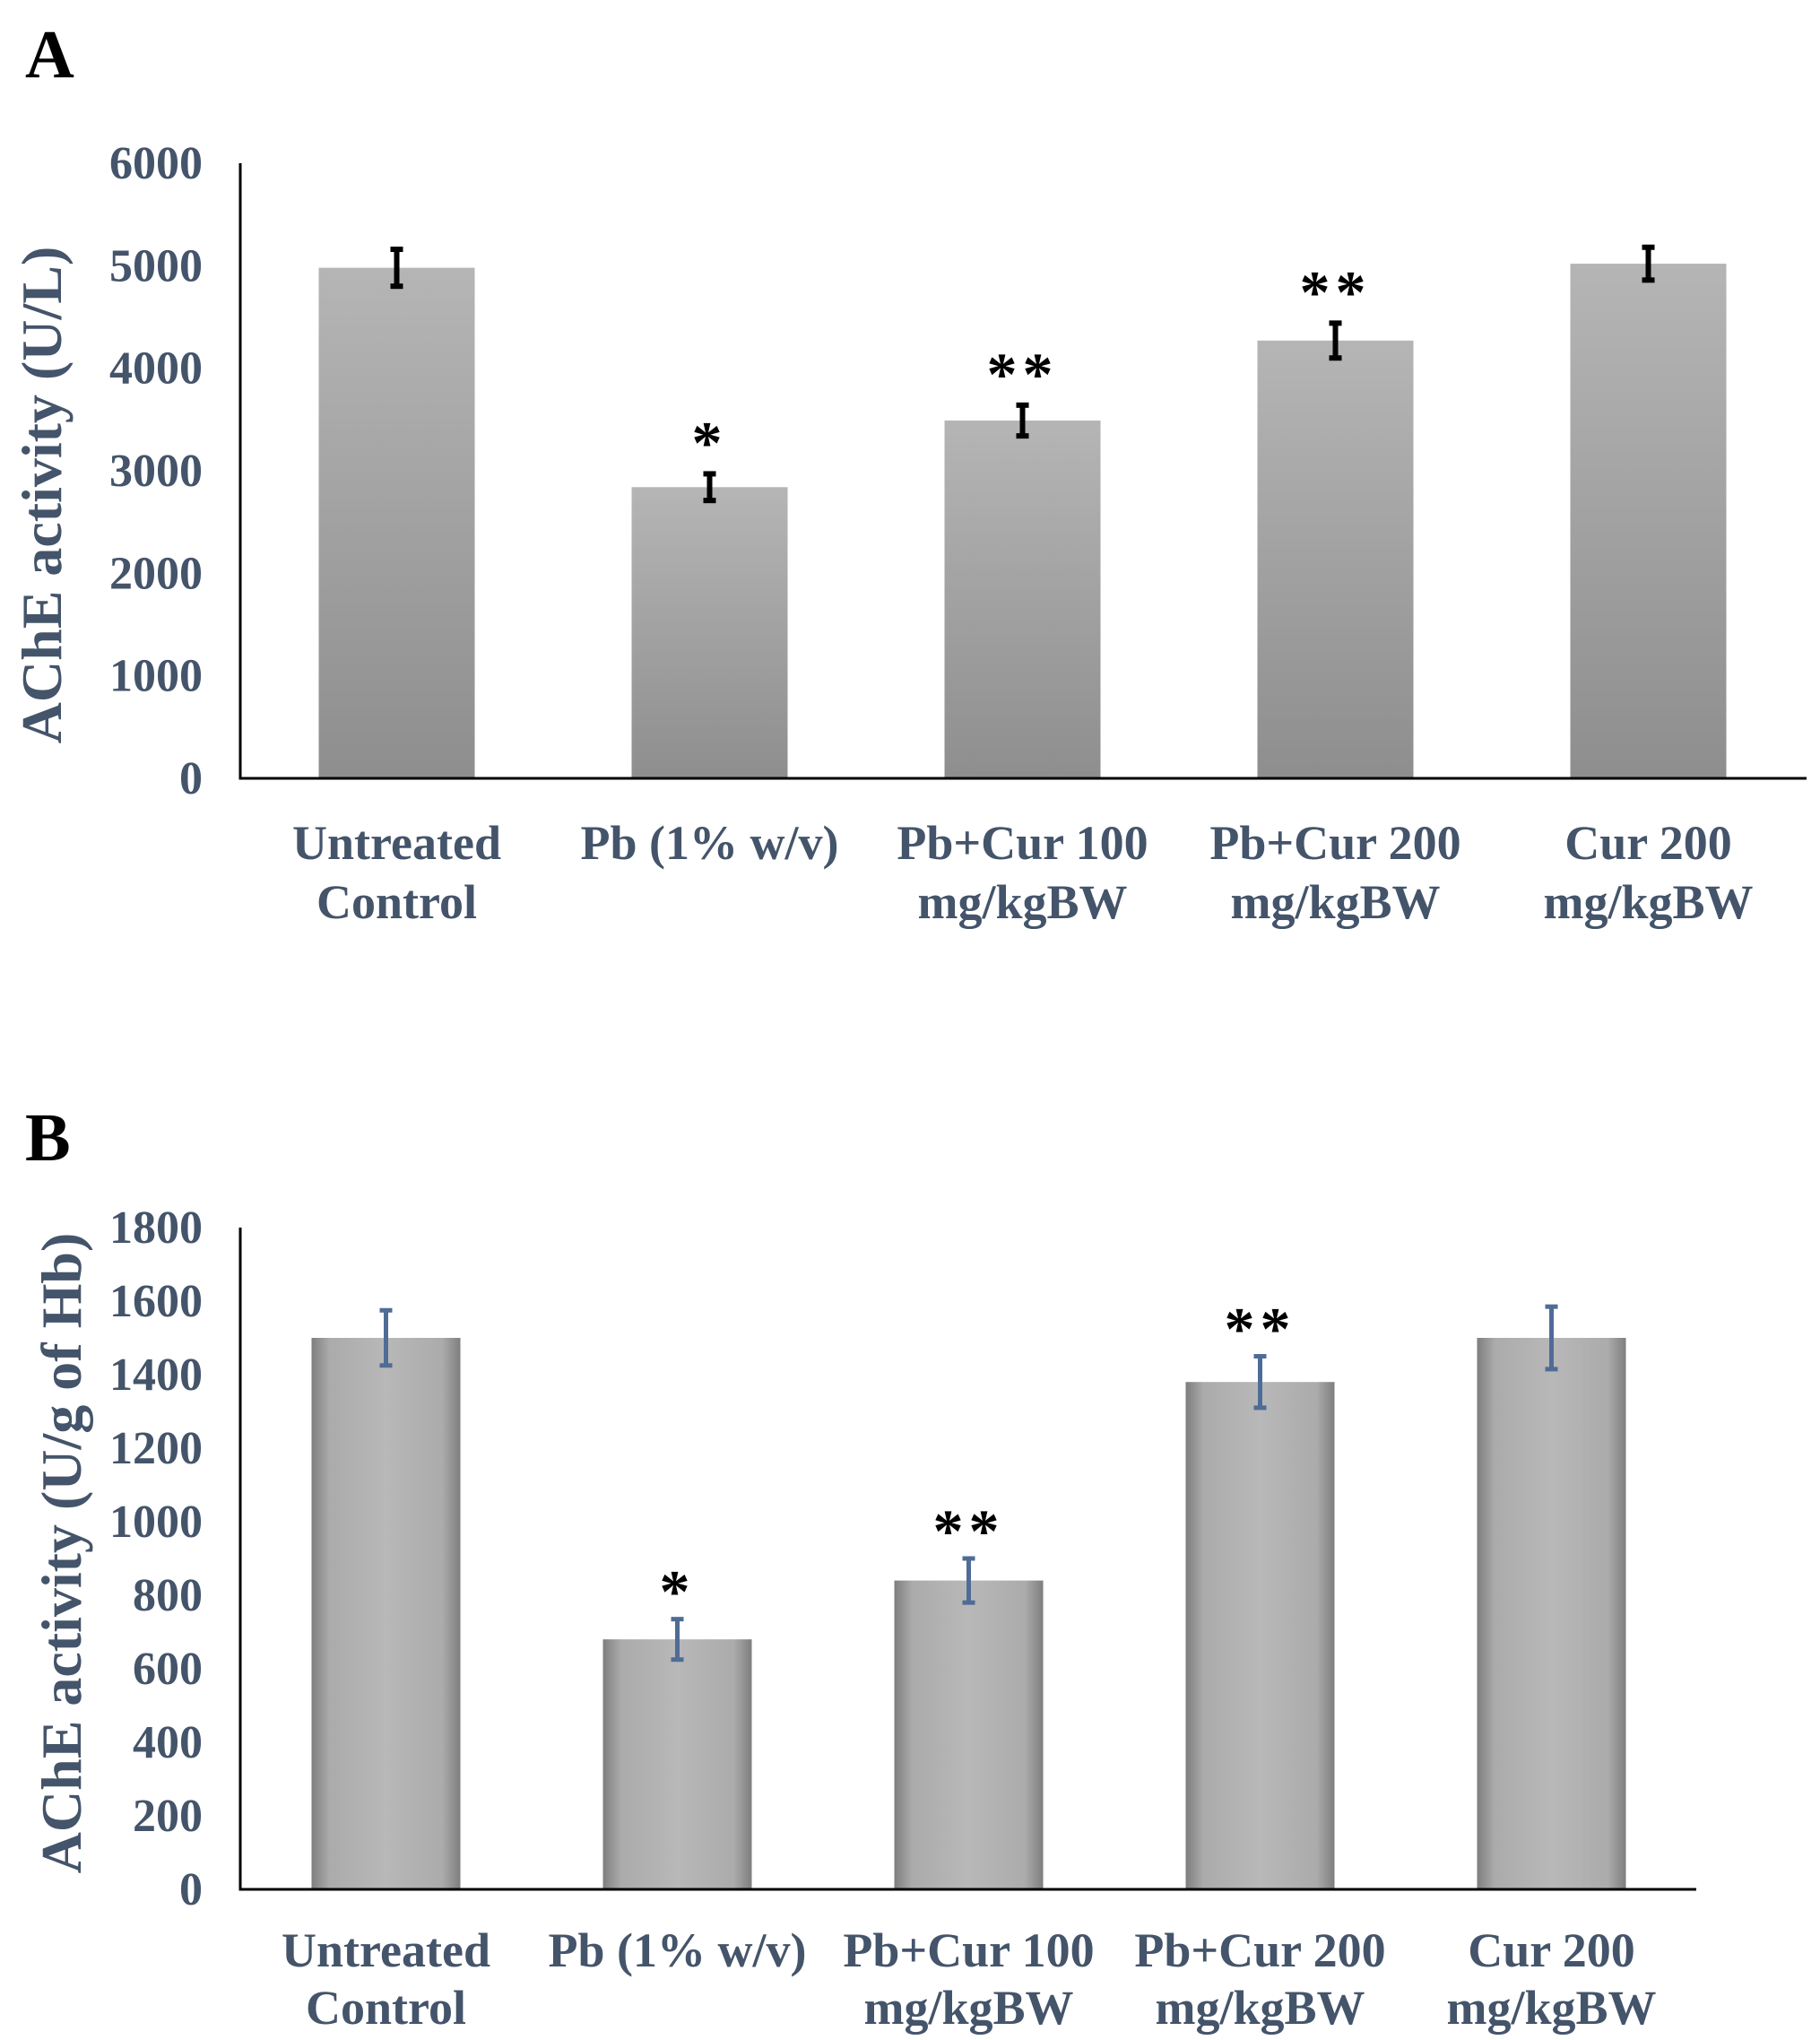  What do you see at coordinates (48, 1138) in the screenshot?
I see `panel-label-b: B` at bounding box center [48, 1138].